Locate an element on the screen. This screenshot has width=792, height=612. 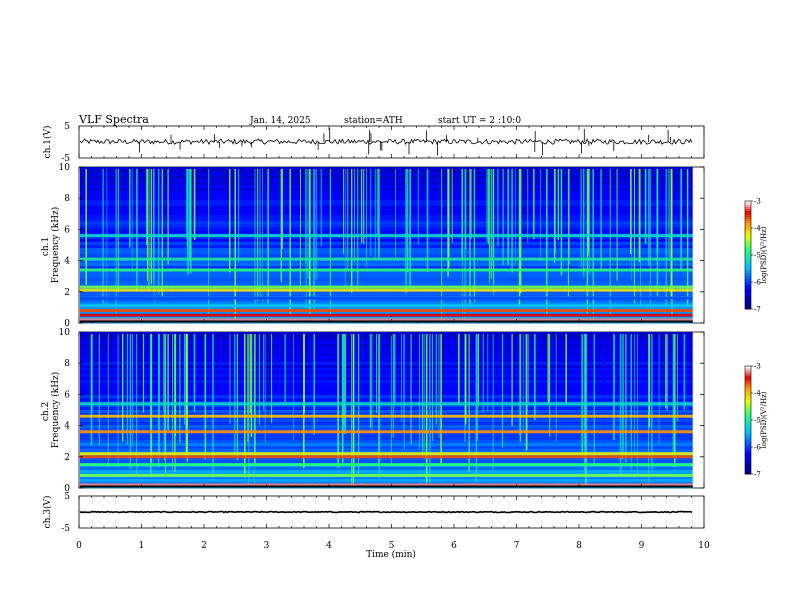
xaxis-label: Time (min) is located at coordinates (391, 554).